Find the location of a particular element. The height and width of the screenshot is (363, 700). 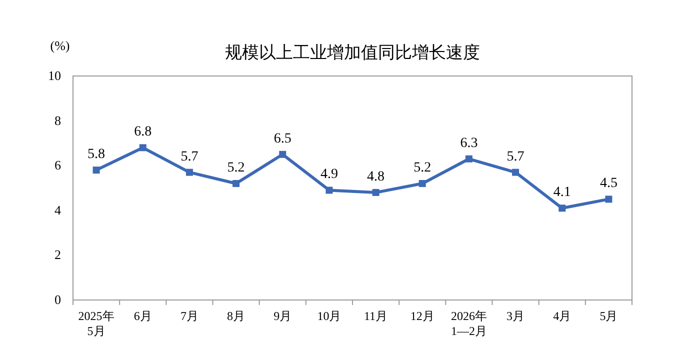

x-tick-label: 10月 is located at coordinates (329, 316).